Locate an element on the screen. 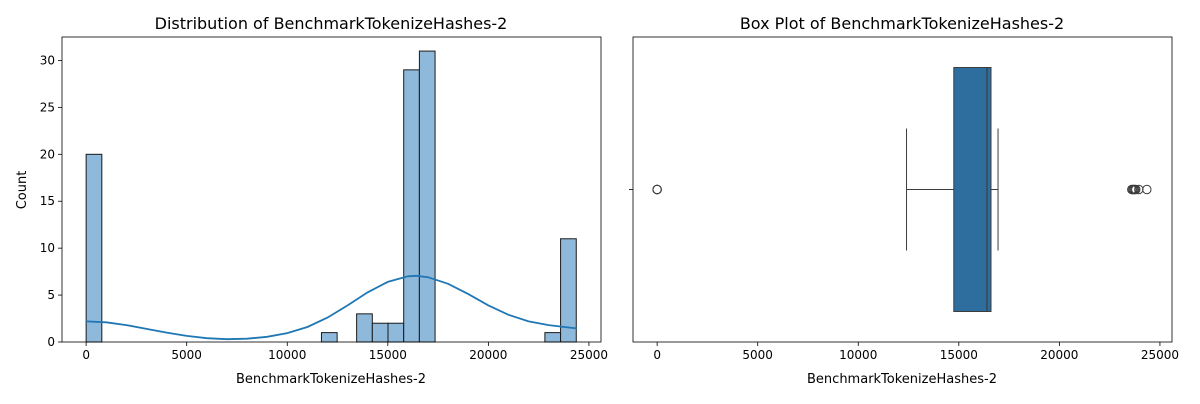 The width and height of the screenshot is (1200, 404). histogram-x-ticks: 0 5000 10000 15000 20000 25000 is located at coordinates (345, 352).